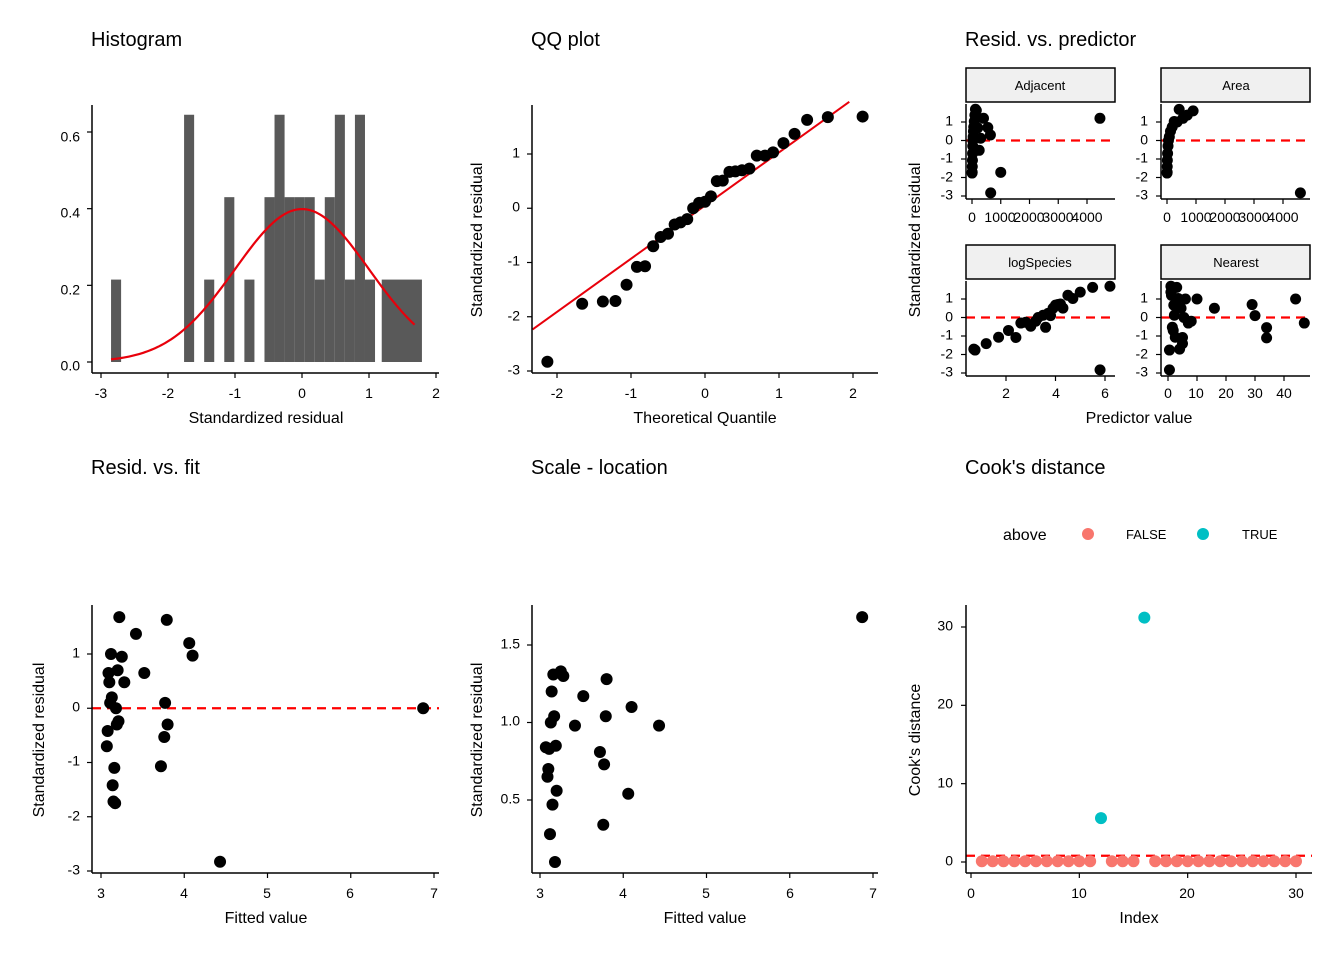 This screenshot has width=1344, height=960. What do you see at coordinates (1051, 40) in the screenshot?
I see `resid-predictor-title: Resid. vs. predictor` at bounding box center [1051, 40].